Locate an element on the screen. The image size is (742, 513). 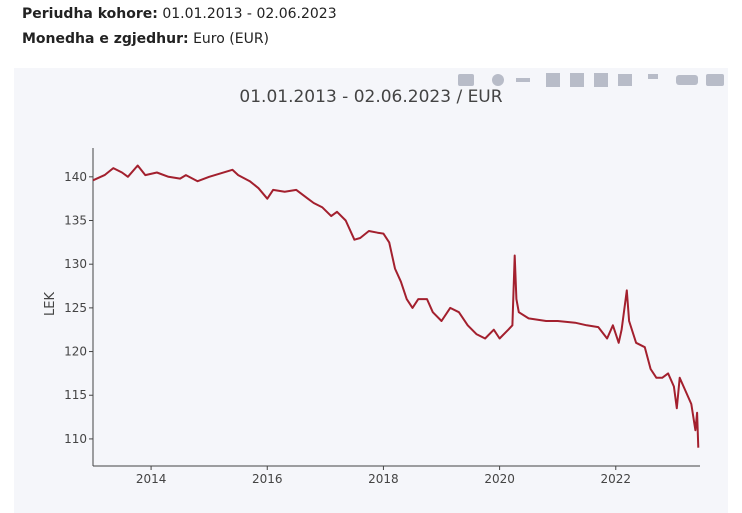
tool-pan is located at coordinates (523, 80).